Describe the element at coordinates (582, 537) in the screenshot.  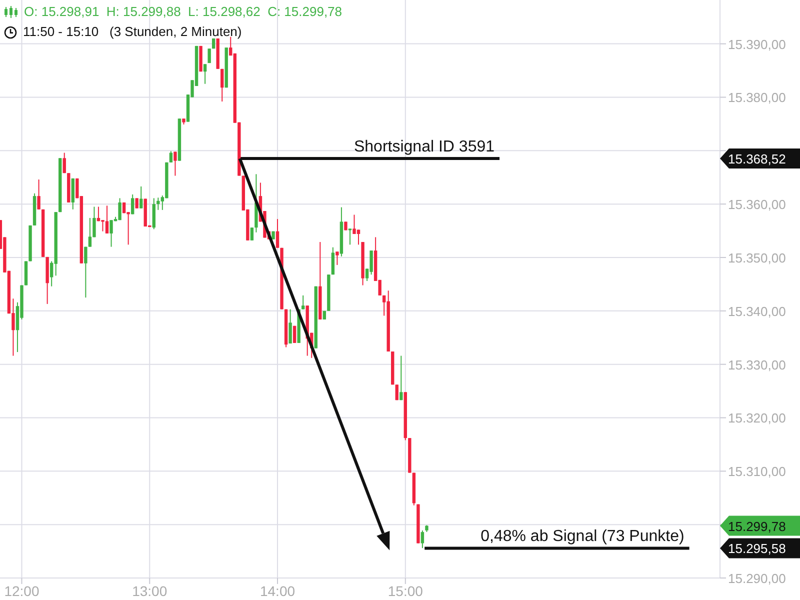
I see `annotation: 0,48% ab Signal (73 Punkte)` at that location.